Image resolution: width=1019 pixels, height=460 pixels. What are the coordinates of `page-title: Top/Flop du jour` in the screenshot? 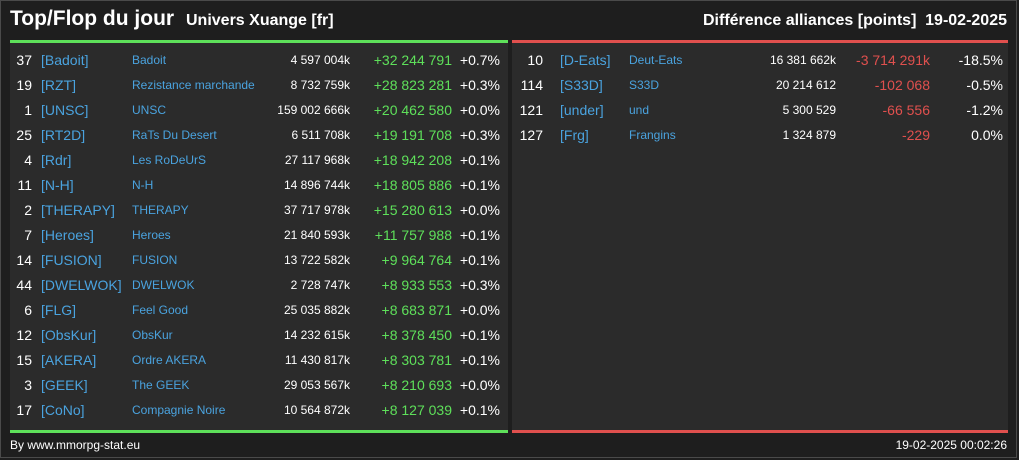 It's located at (92, 18).